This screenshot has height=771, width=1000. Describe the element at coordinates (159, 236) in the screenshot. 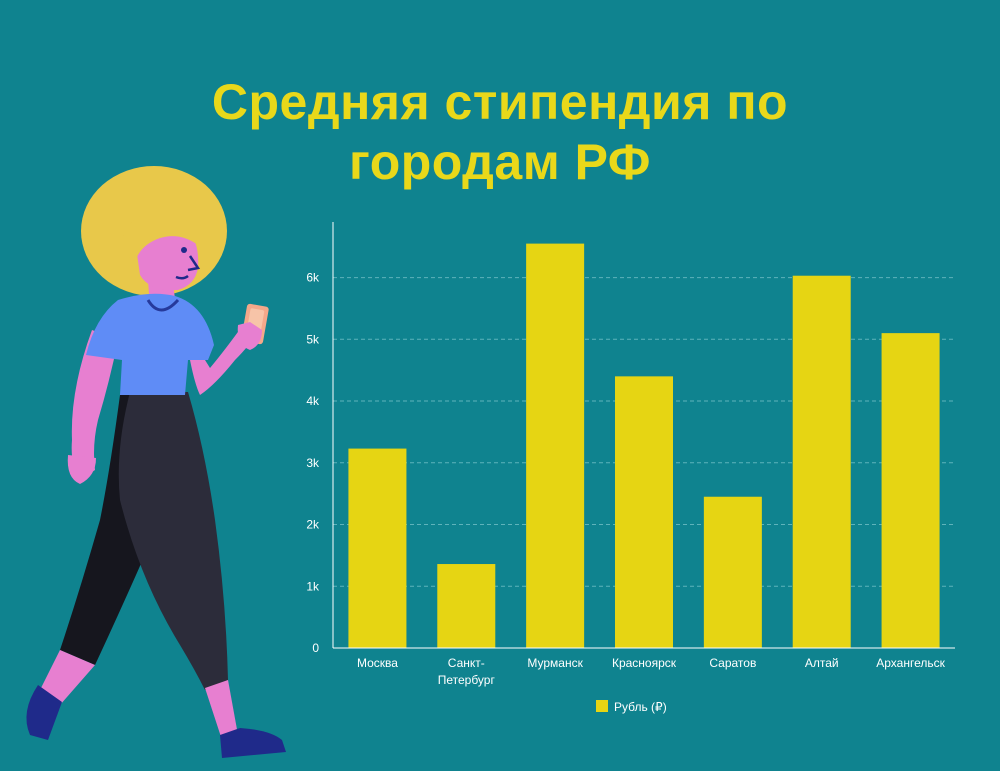

I see `hair-fringe` at that location.